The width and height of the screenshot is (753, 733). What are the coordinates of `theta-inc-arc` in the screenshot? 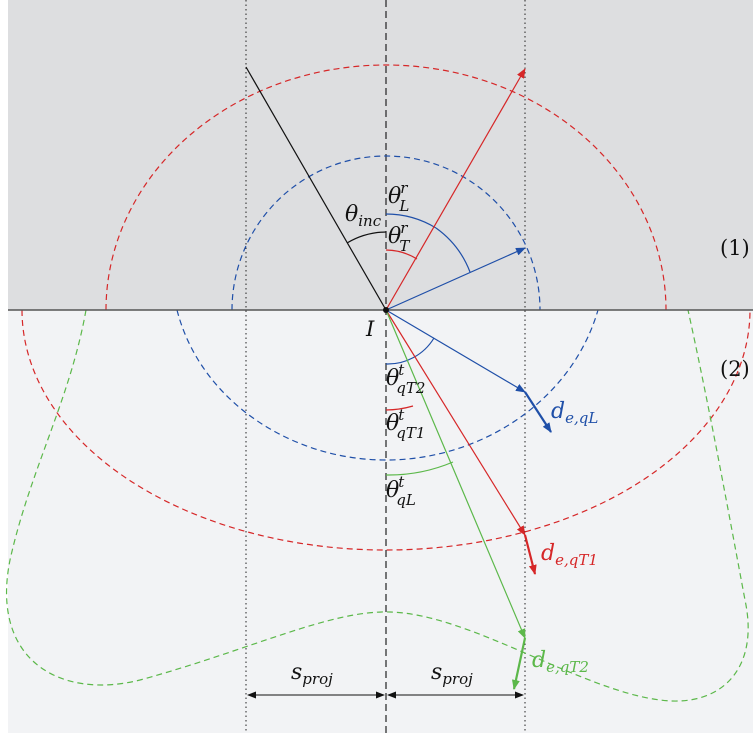 It's located at (366, 237).